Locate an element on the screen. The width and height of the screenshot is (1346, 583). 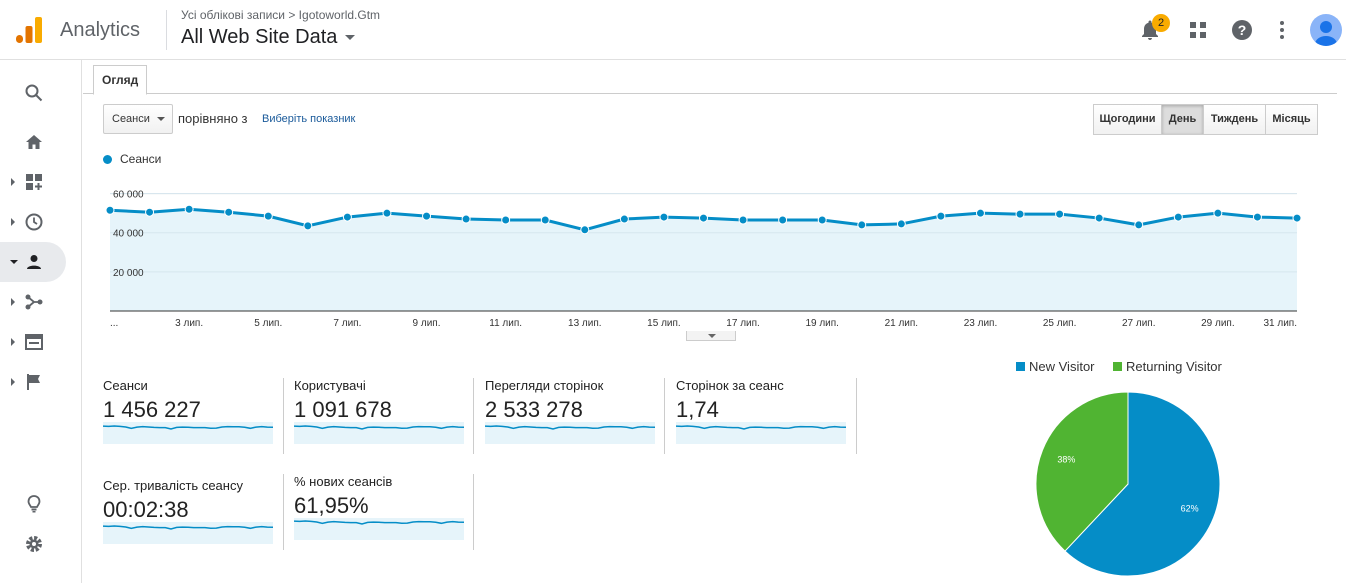
property-name: All Web Site Data is located at coordinates (259, 37).